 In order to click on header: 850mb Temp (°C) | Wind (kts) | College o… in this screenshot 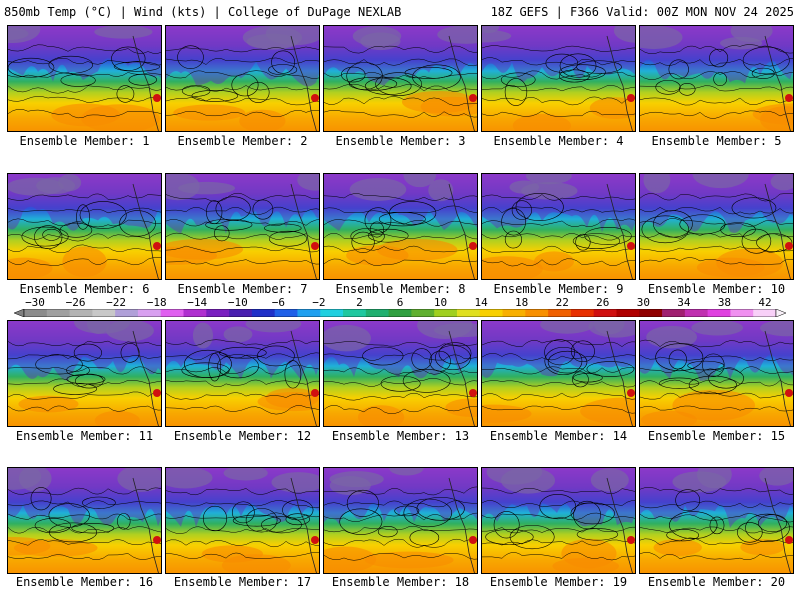, I will do `click(400, 11)`.